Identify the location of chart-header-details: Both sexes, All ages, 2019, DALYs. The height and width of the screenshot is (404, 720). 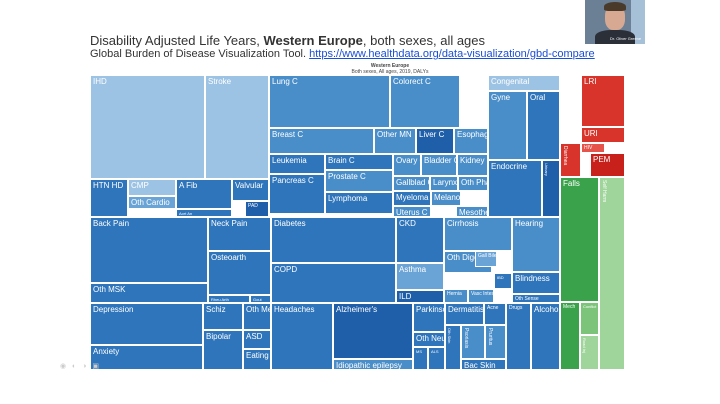
(390, 72).